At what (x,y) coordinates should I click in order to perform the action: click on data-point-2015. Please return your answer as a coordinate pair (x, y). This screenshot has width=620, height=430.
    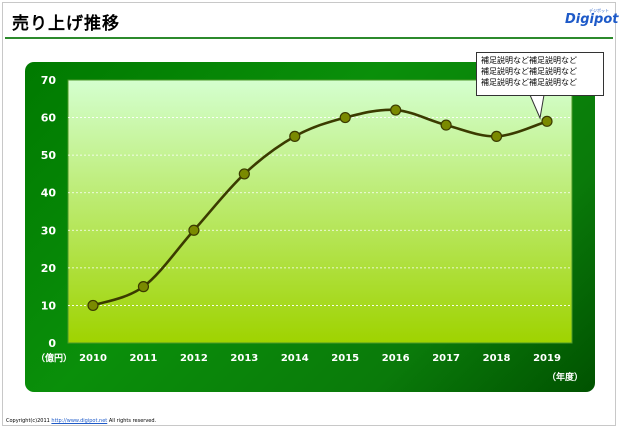
    Looking at the image, I should click on (345, 117).